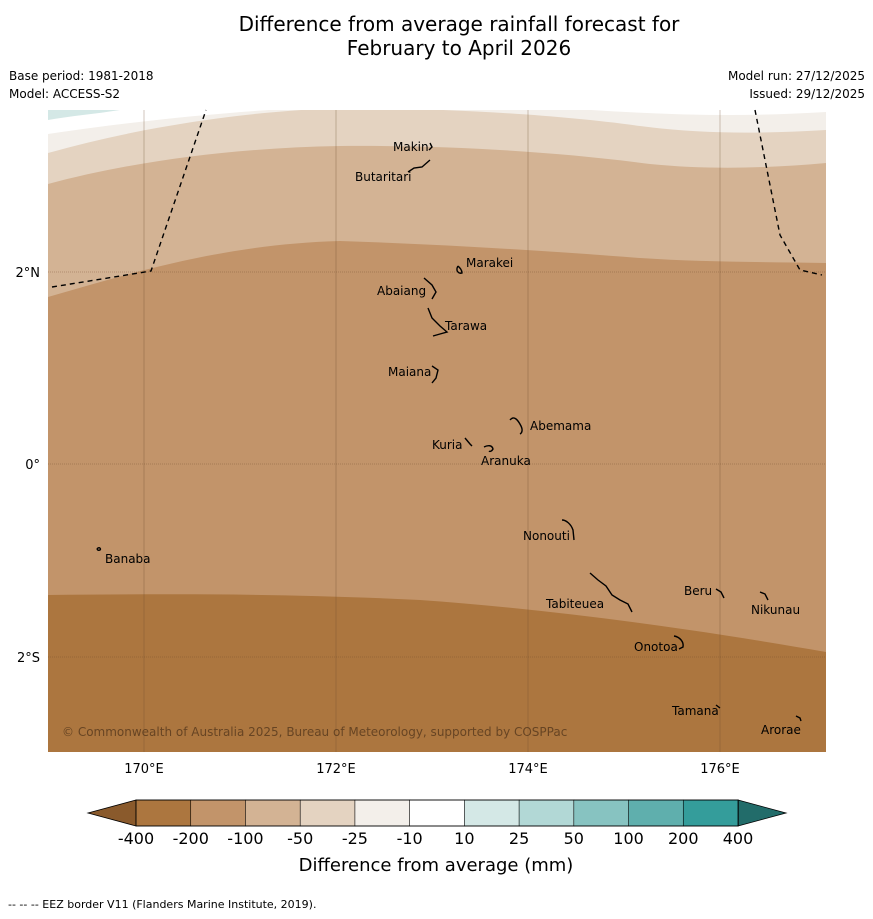  What do you see at coordinates (574, 838) in the screenshot?
I see `colorbar-tick-label: 50` at bounding box center [574, 838].